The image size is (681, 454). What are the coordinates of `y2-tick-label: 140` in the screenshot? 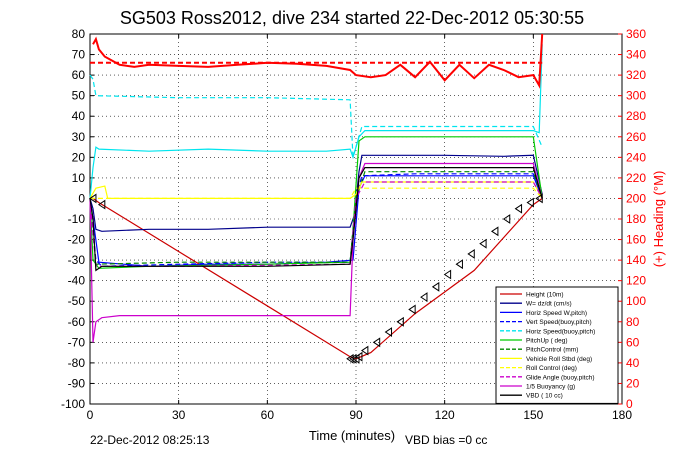 It's located at (636, 260).